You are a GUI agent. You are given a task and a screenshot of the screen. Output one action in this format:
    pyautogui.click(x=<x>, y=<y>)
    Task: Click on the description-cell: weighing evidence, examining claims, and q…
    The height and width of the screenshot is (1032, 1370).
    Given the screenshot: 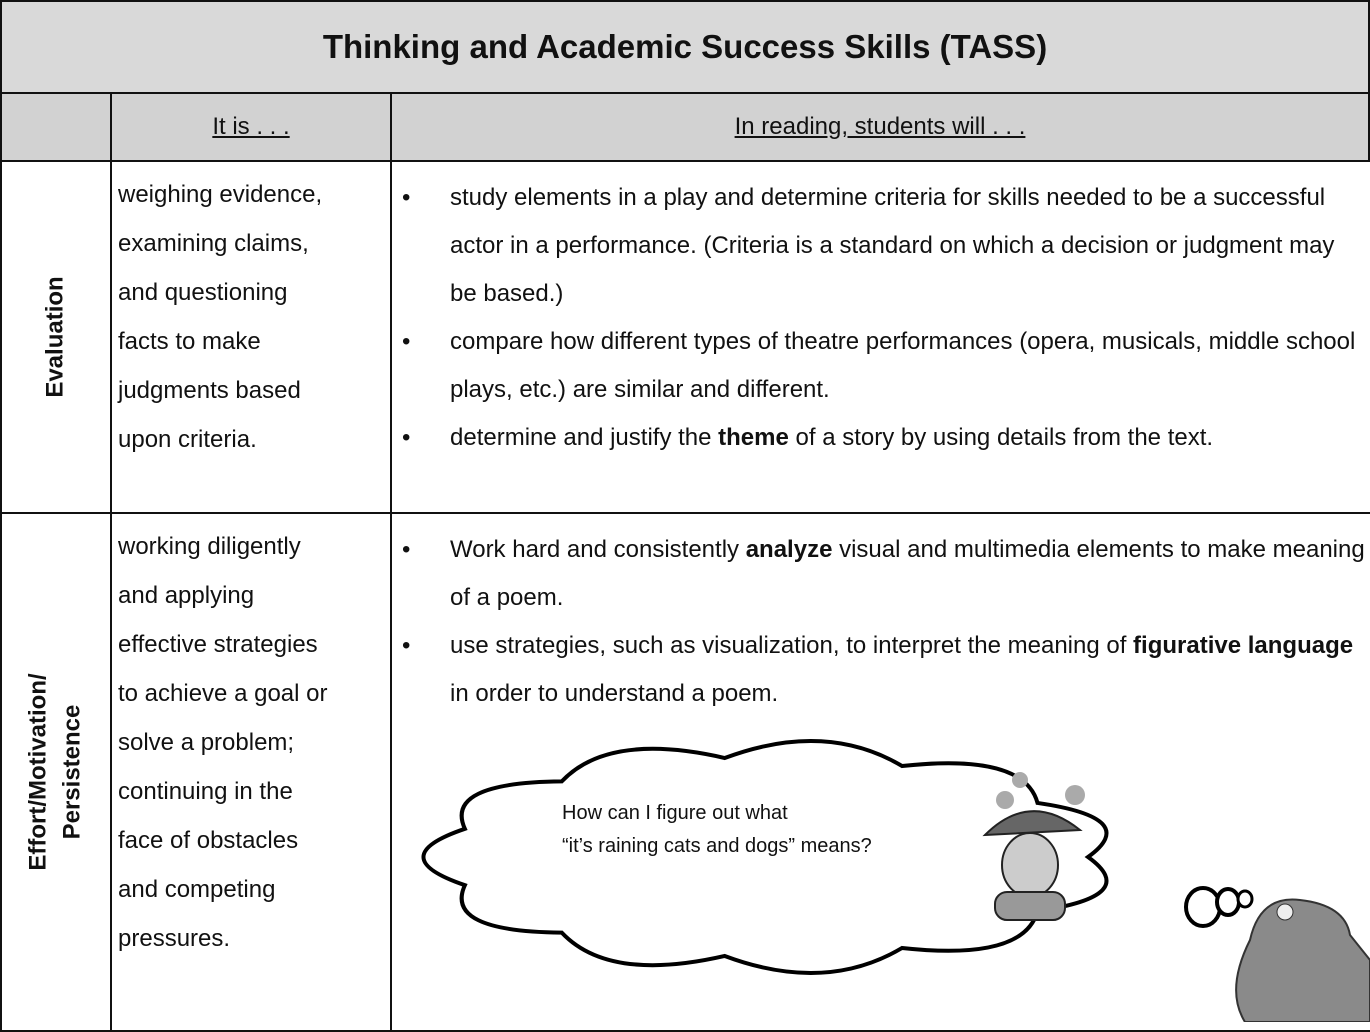 What is the action you would take?
    pyautogui.click(x=251, y=337)
    